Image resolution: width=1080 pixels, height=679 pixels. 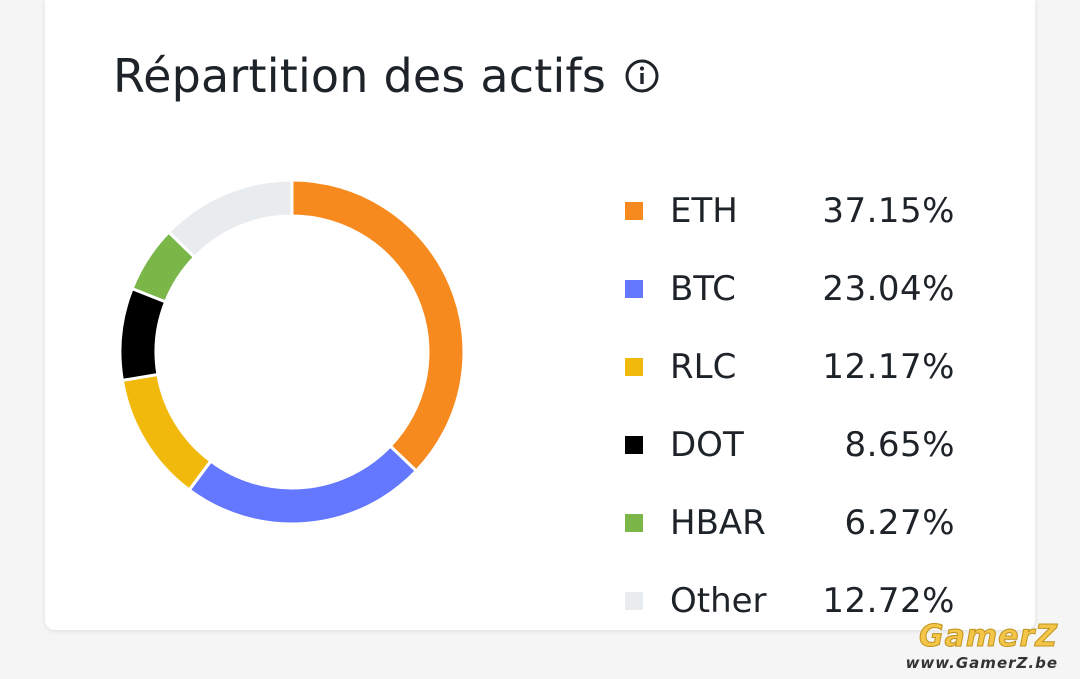 What do you see at coordinates (790, 445) in the screenshot?
I see `legend-item-dot: DOT 8.65%` at bounding box center [790, 445].